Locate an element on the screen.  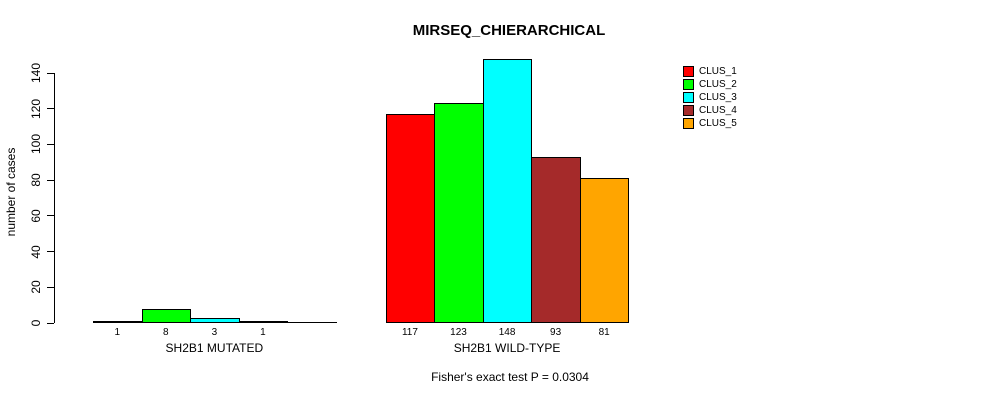
y-axis-tick-label: 100 is located at coordinates (36, 144).